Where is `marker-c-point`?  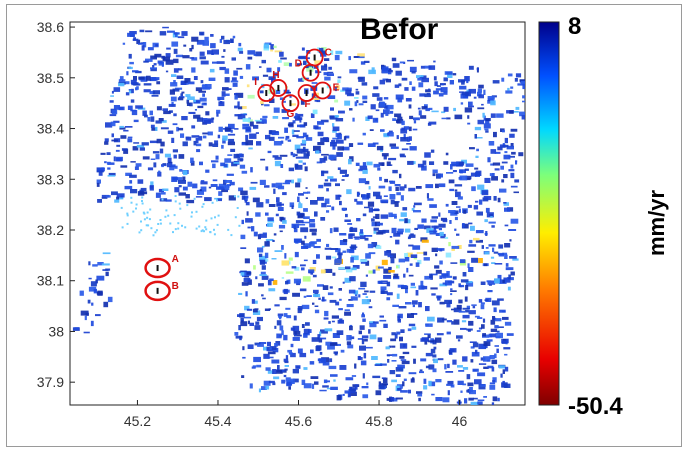
marker-c-point is located at coordinates (314, 57).